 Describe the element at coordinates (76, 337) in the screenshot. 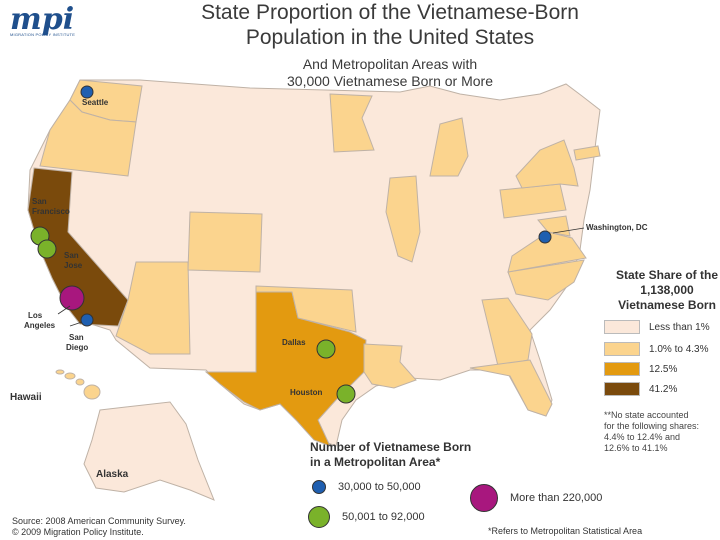

I see `label-san-diego-1: San` at that location.